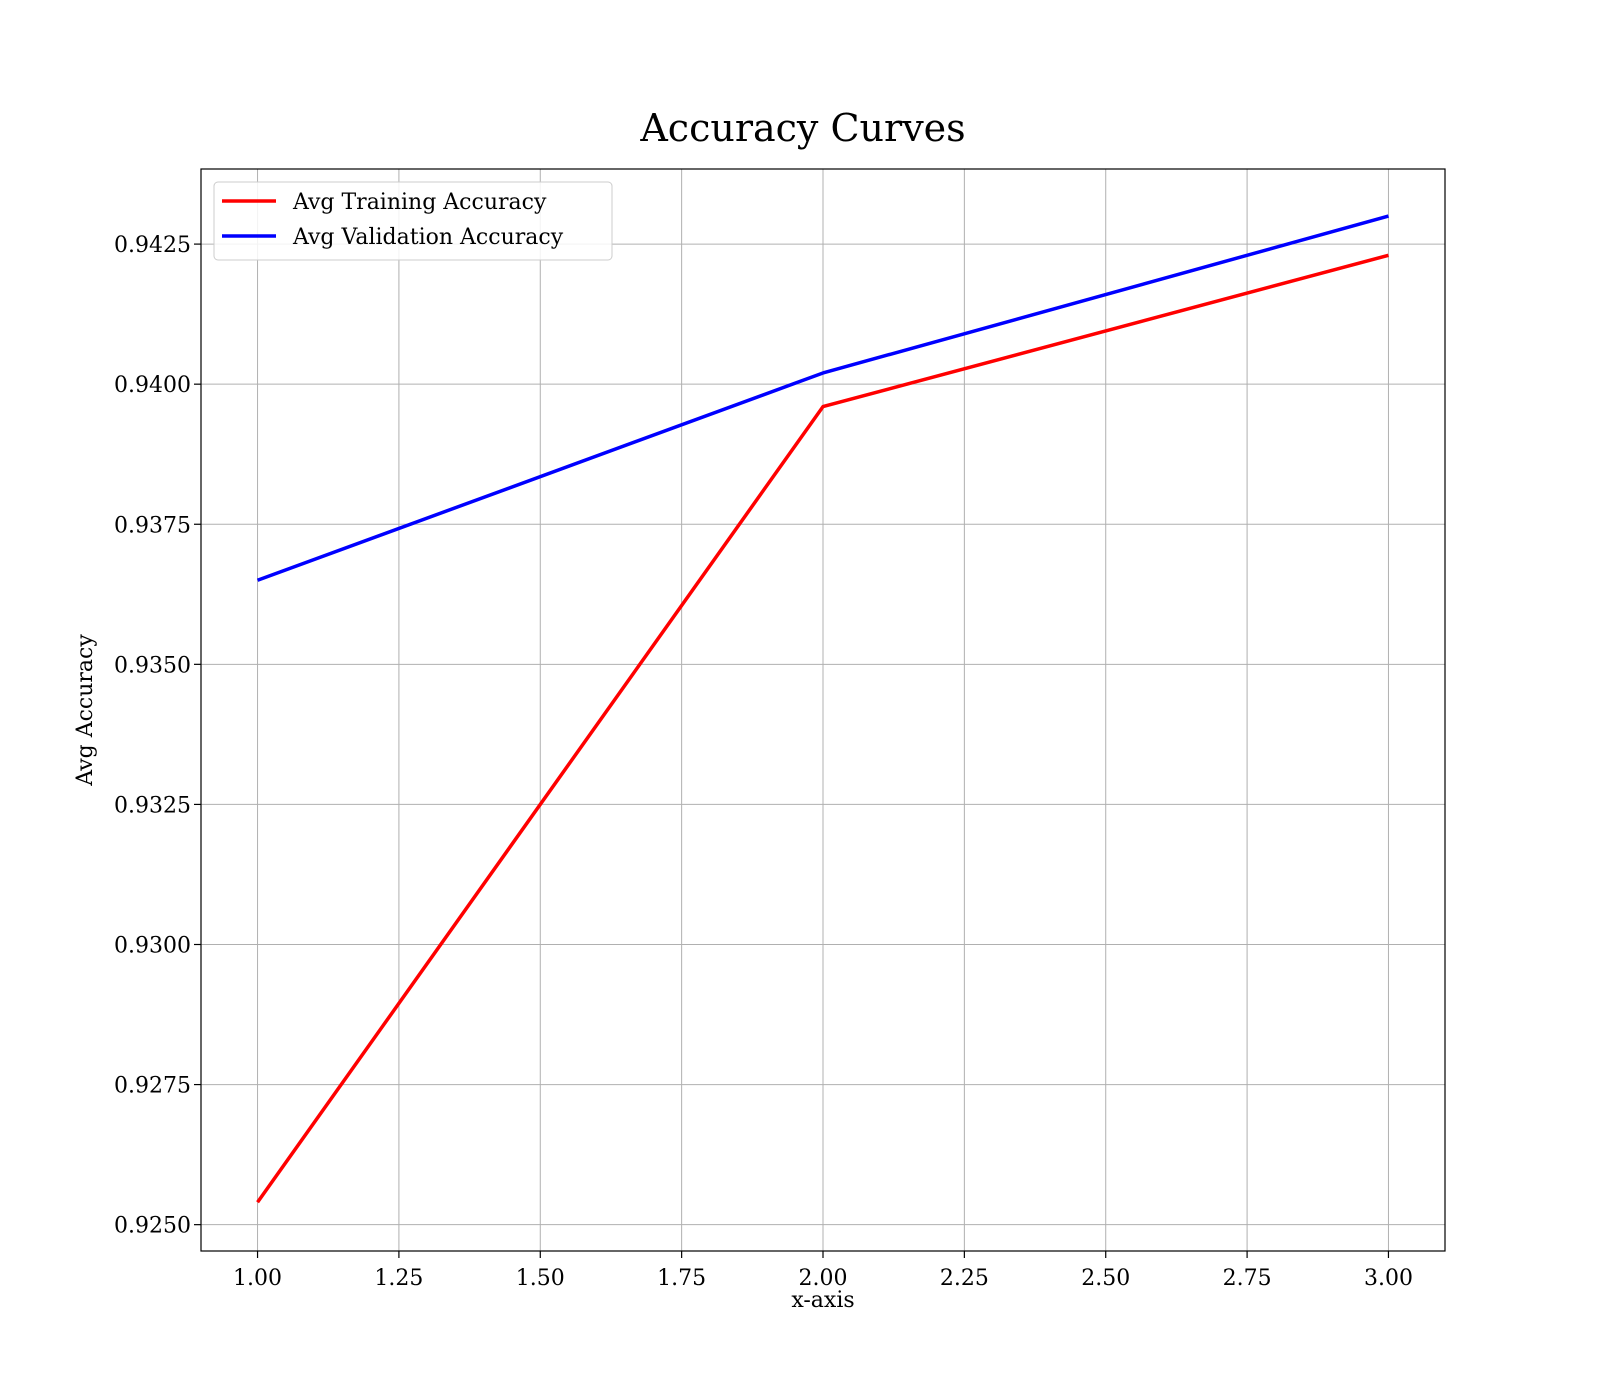  Describe the element at coordinates (964, 1278) in the screenshot. I see `x-tick-label: 2.25` at that location.